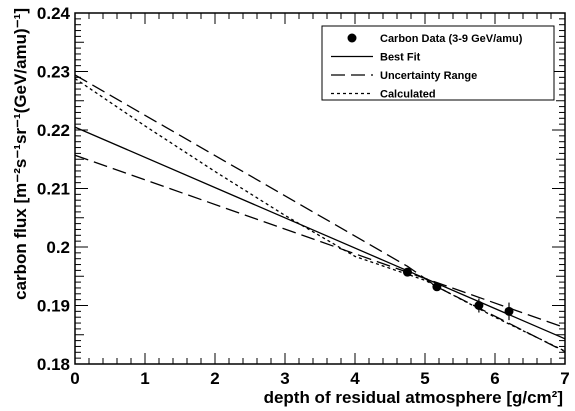 This screenshot has height=411, width=575. Describe the element at coordinates (564, 378) in the screenshot. I see `x-tick-label: 7` at that location.